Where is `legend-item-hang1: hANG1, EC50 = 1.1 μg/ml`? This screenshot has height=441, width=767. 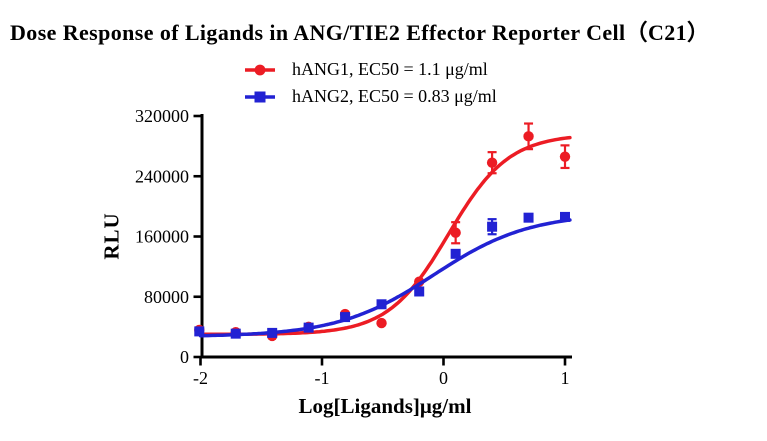 legend-item-hang1: hANG1, EC50 = 1.1 μg/ml is located at coordinates (370, 69).